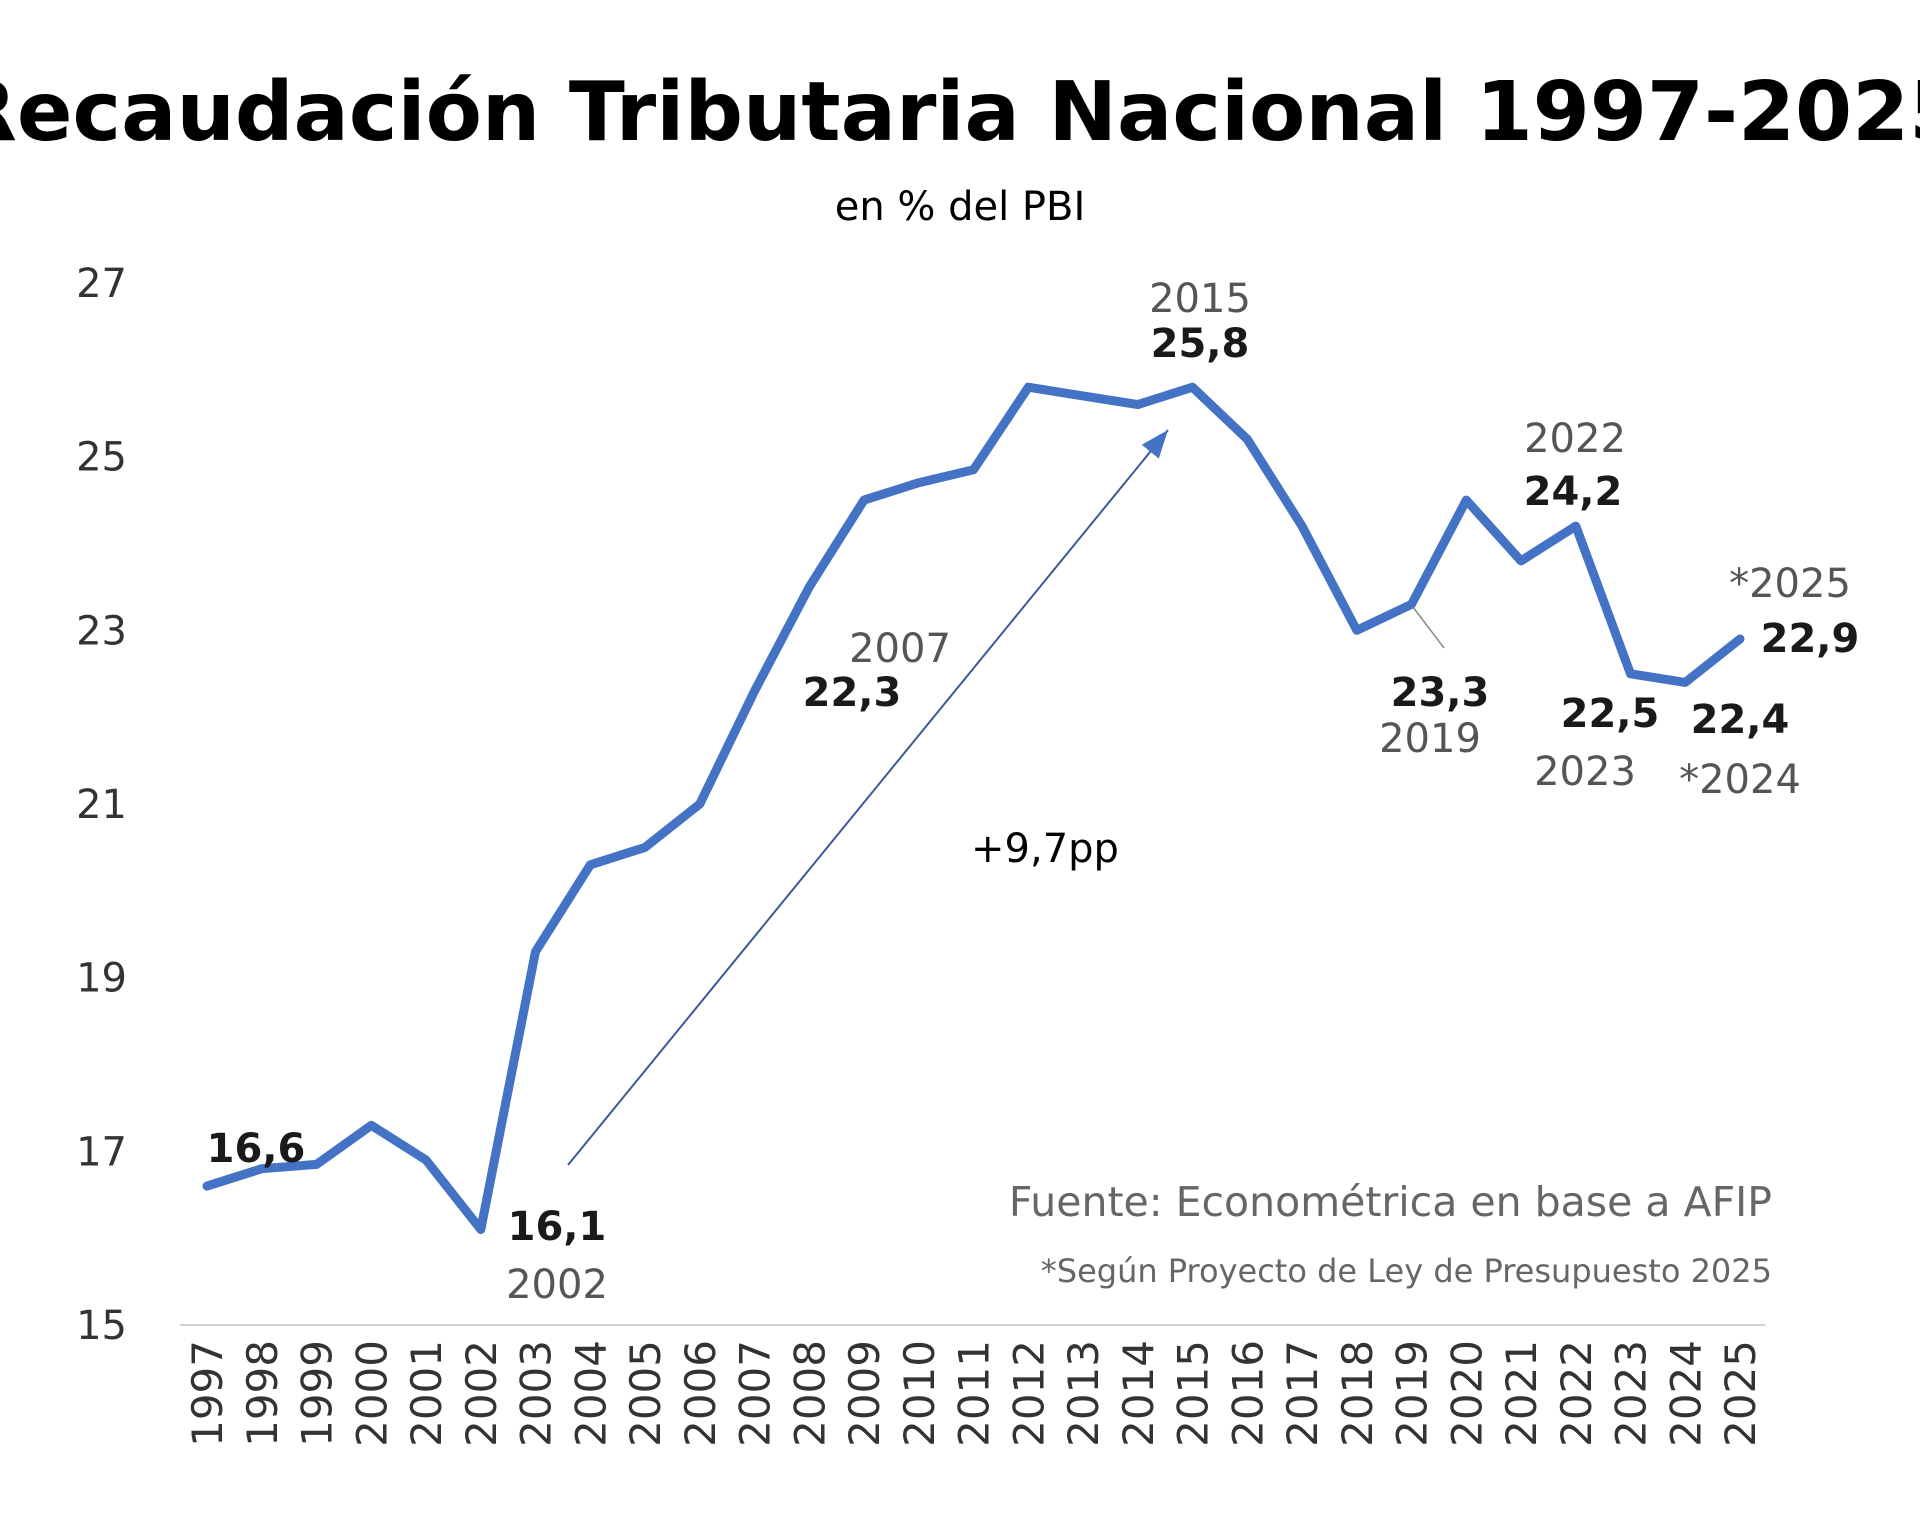 The image size is (1920, 1526). I want to click on x-tick-label: 2002, so click(481, 1393).